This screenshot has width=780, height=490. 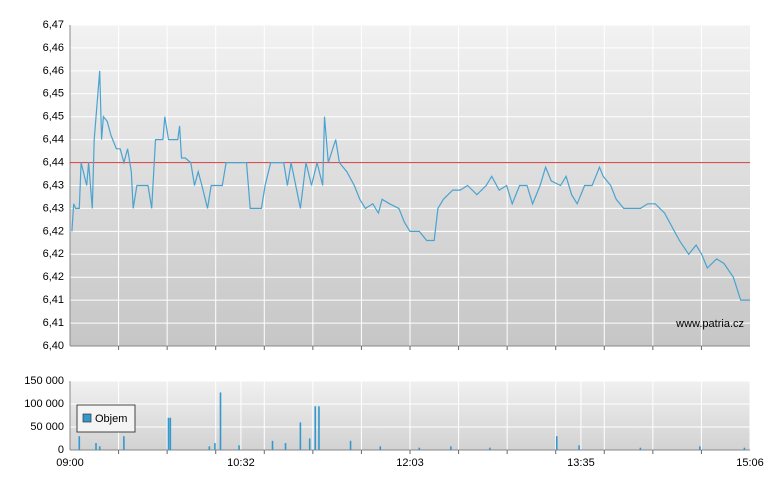 I want to click on watermark: www.patria.cz, so click(x=709, y=324).